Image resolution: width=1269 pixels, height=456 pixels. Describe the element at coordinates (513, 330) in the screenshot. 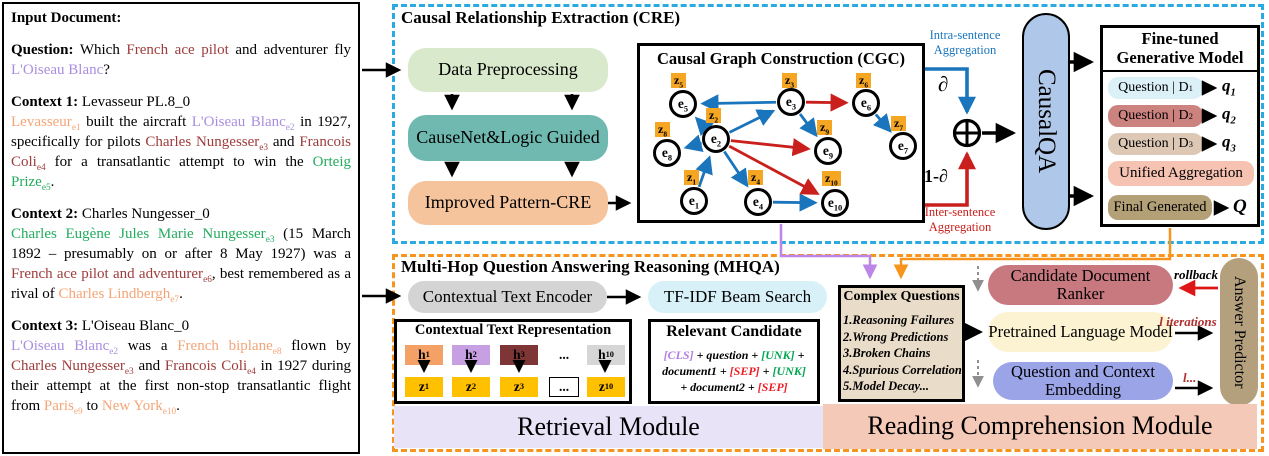

I see `contextual-text-representation-title: Contextual Text Representation` at that location.